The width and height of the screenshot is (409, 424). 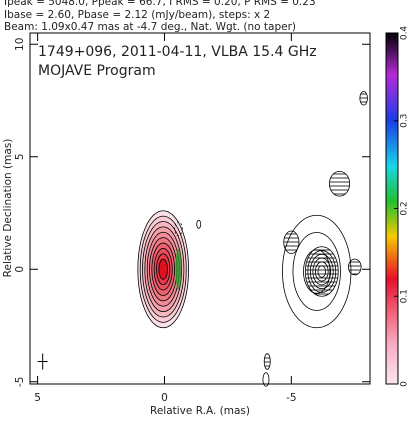 I want to click on beam-marker, so click(x=42, y=361).